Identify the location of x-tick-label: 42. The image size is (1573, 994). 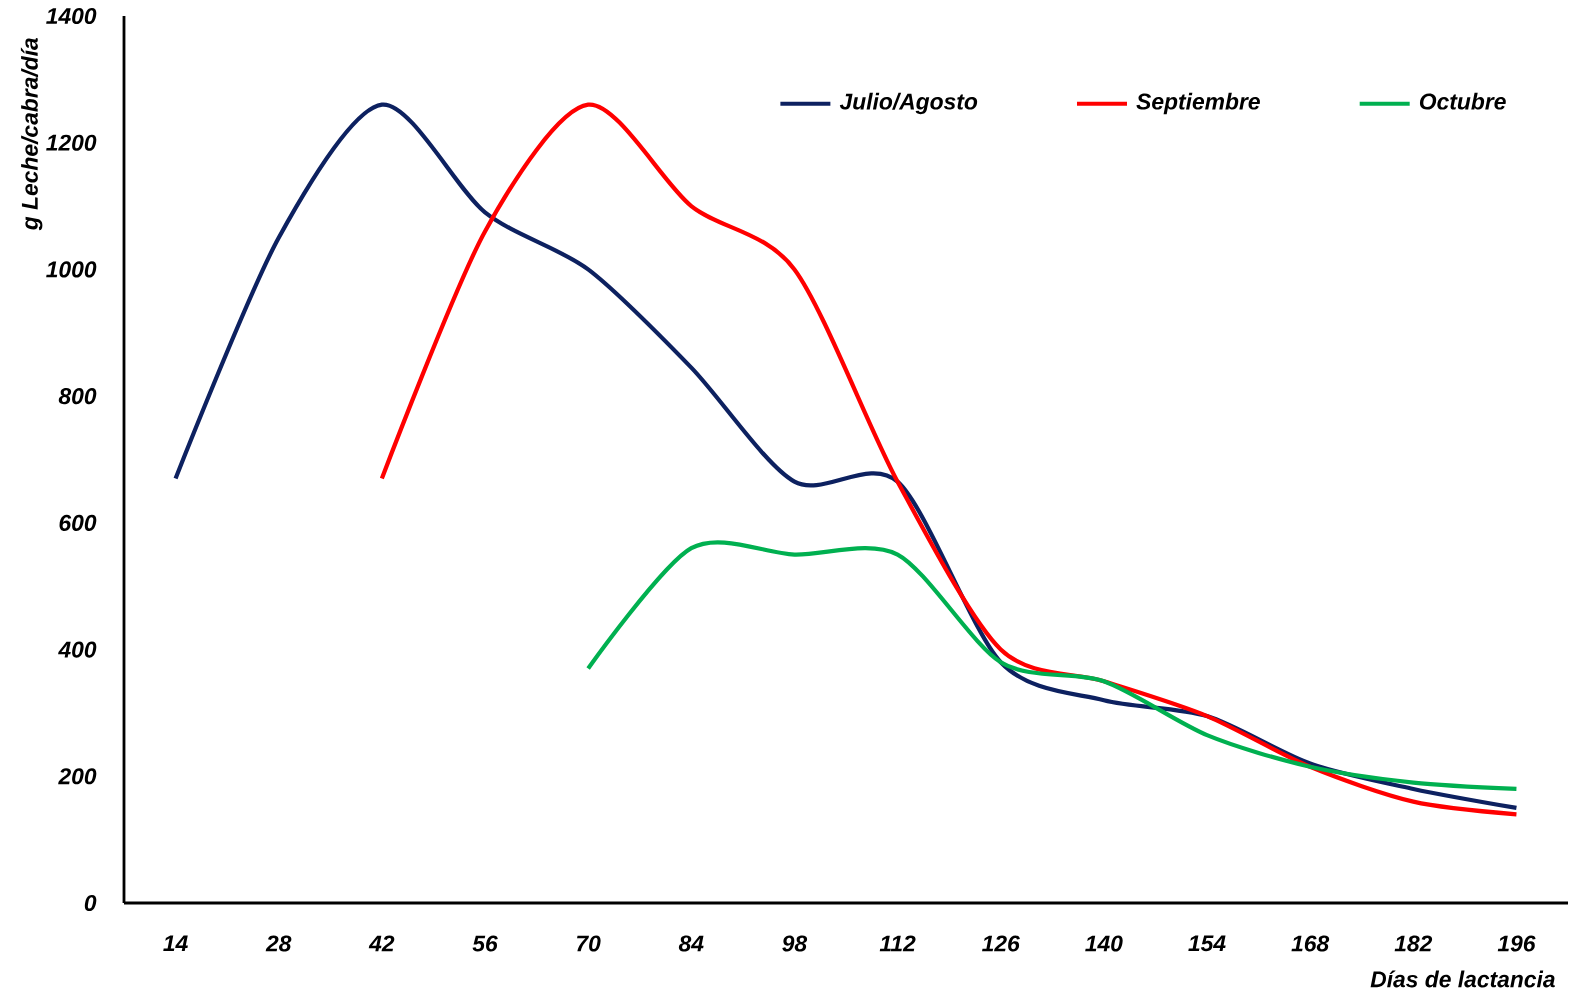
(381, 943).